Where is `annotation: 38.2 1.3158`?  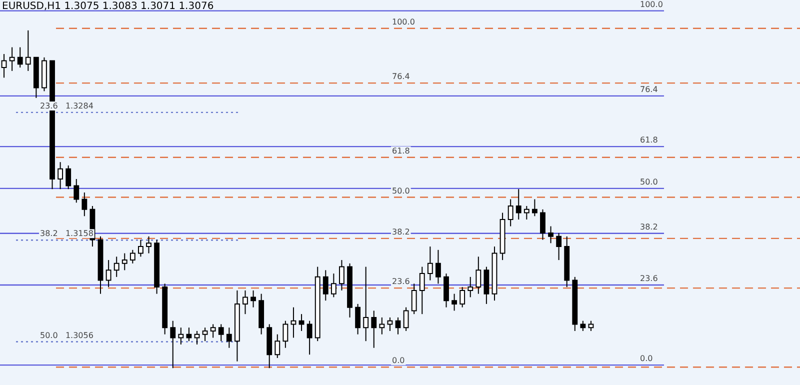
annotation: 38.2 1.3158 is located at coordinates (67, 233).